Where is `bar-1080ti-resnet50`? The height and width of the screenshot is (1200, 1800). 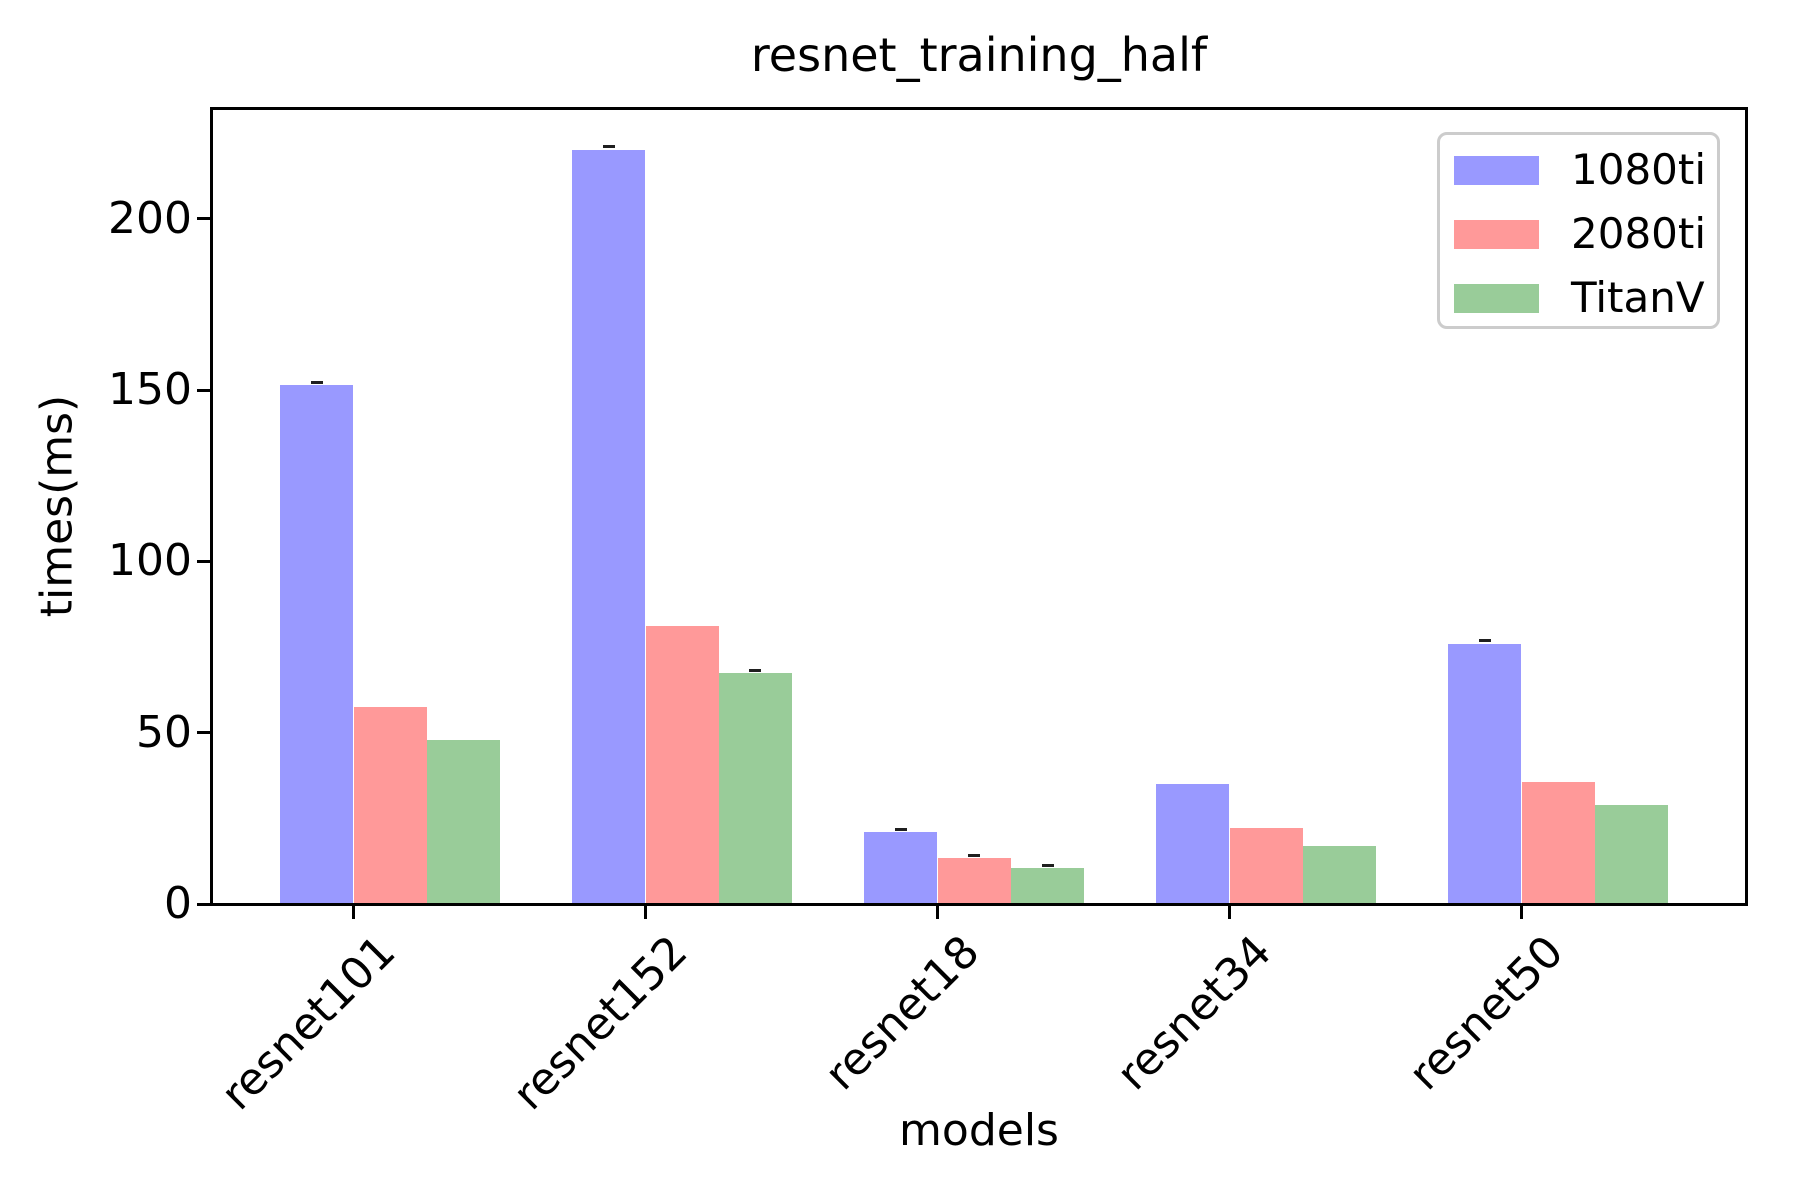
bar-1080ti-resnet50 is located at coordinates (1485, 773).